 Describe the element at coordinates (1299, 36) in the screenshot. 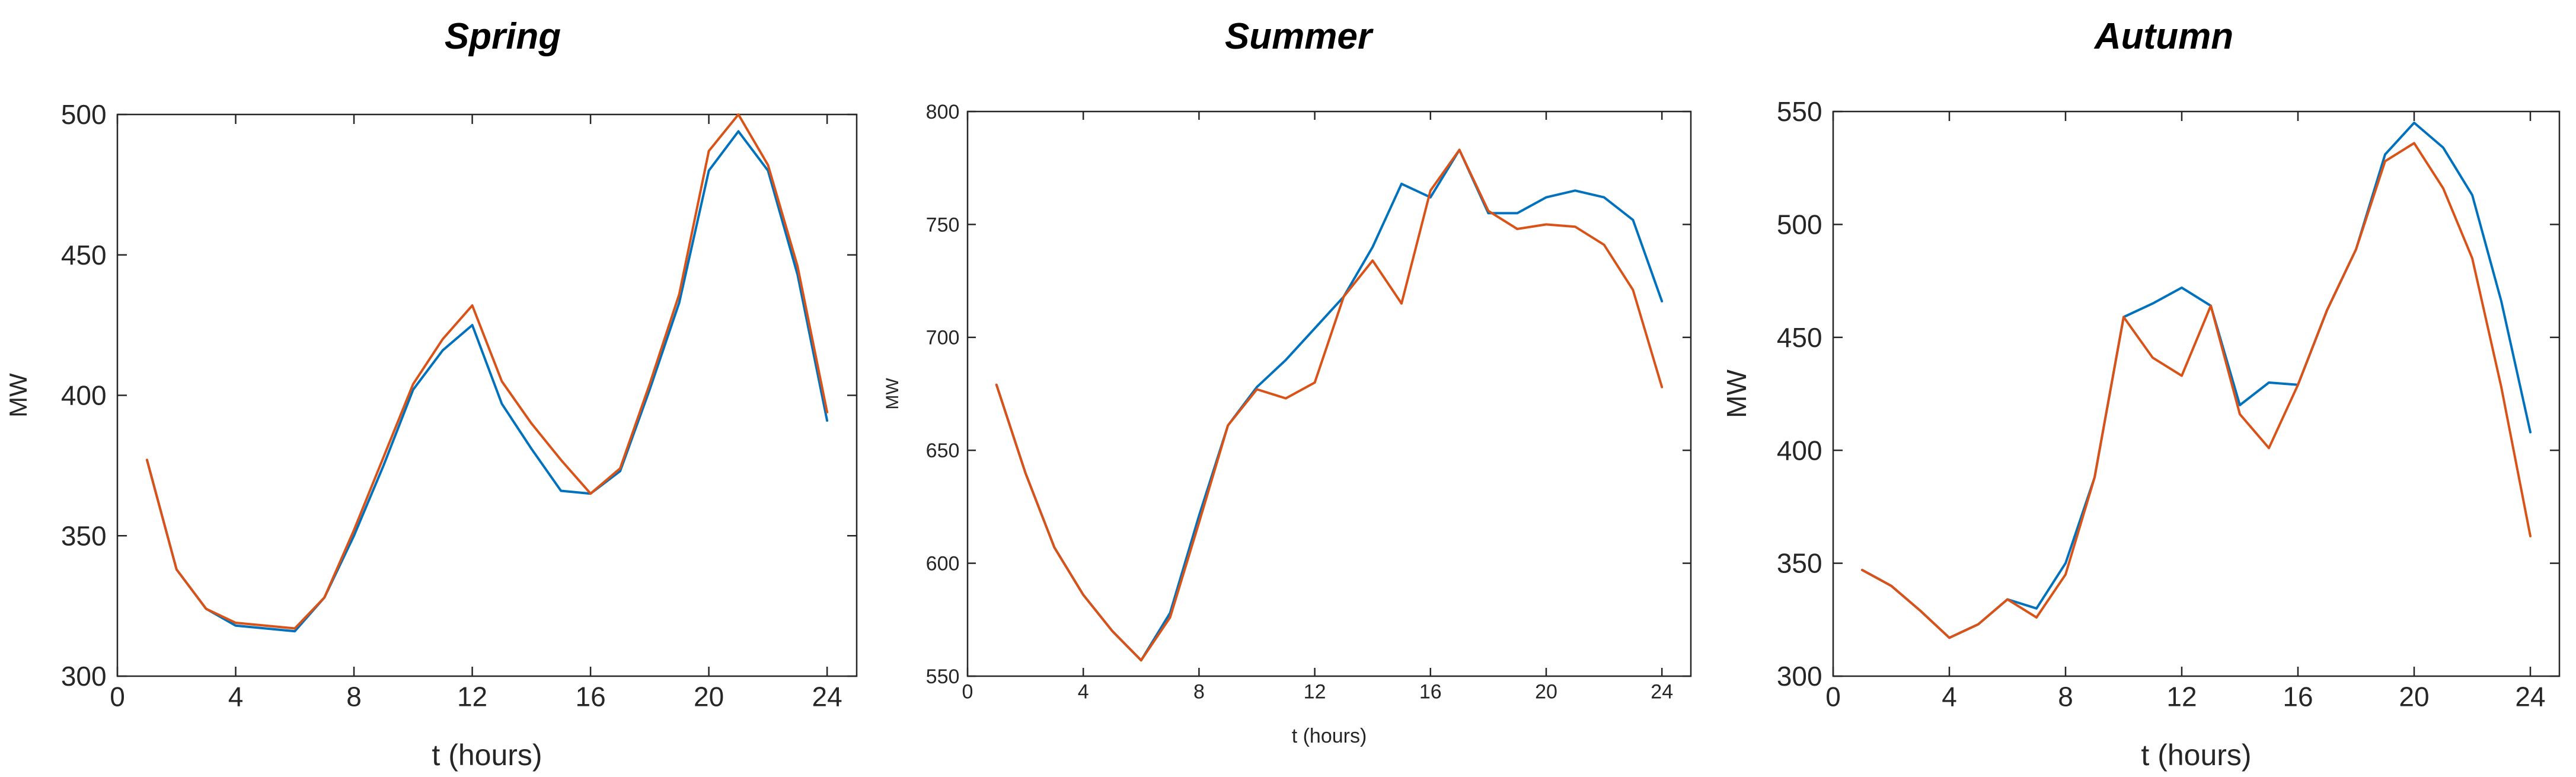

I see `chart-title: Summer` at that location.